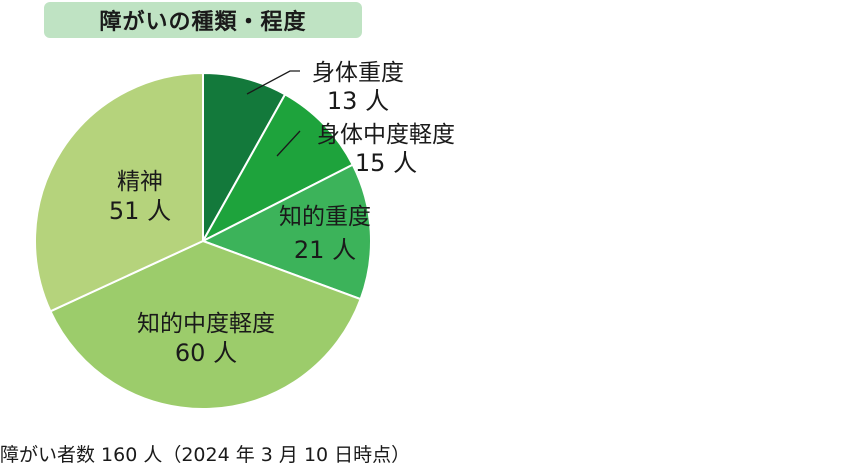 The width and height of the screenshot is (860, 468). What do you see at coordinates (386, 135) in the screenshot?
I see `slice-label-2: 身体中度軽度` at bounding box center [386, 135].